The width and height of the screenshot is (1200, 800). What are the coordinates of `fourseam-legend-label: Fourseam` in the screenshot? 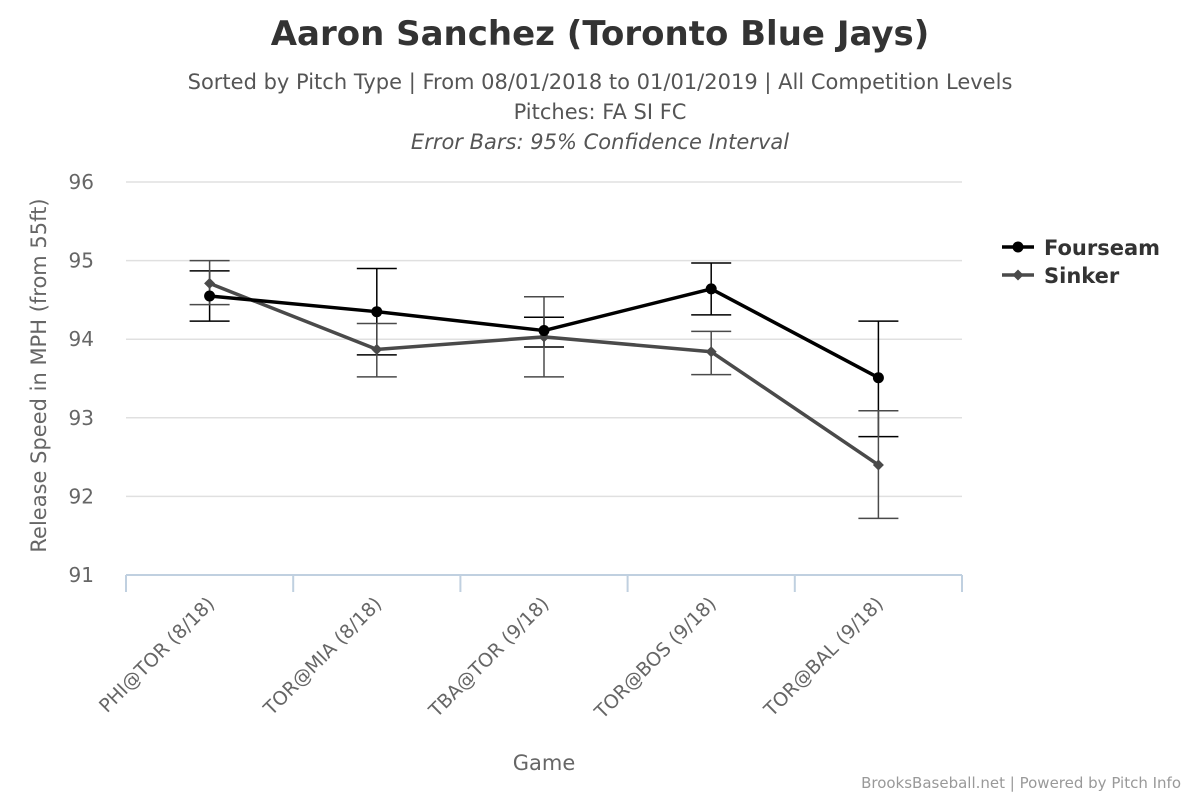 It's located at (1102, 248).